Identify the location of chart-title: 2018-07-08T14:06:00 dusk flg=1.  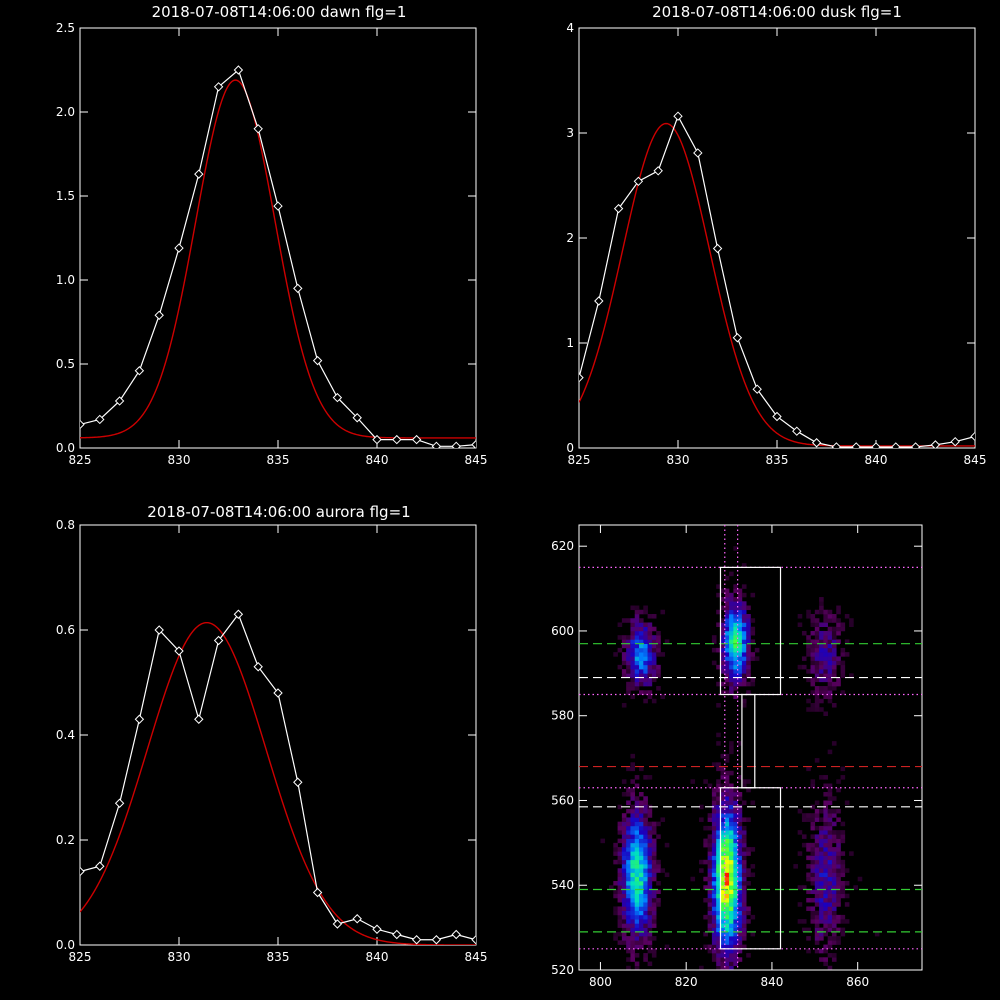
(777, 12).